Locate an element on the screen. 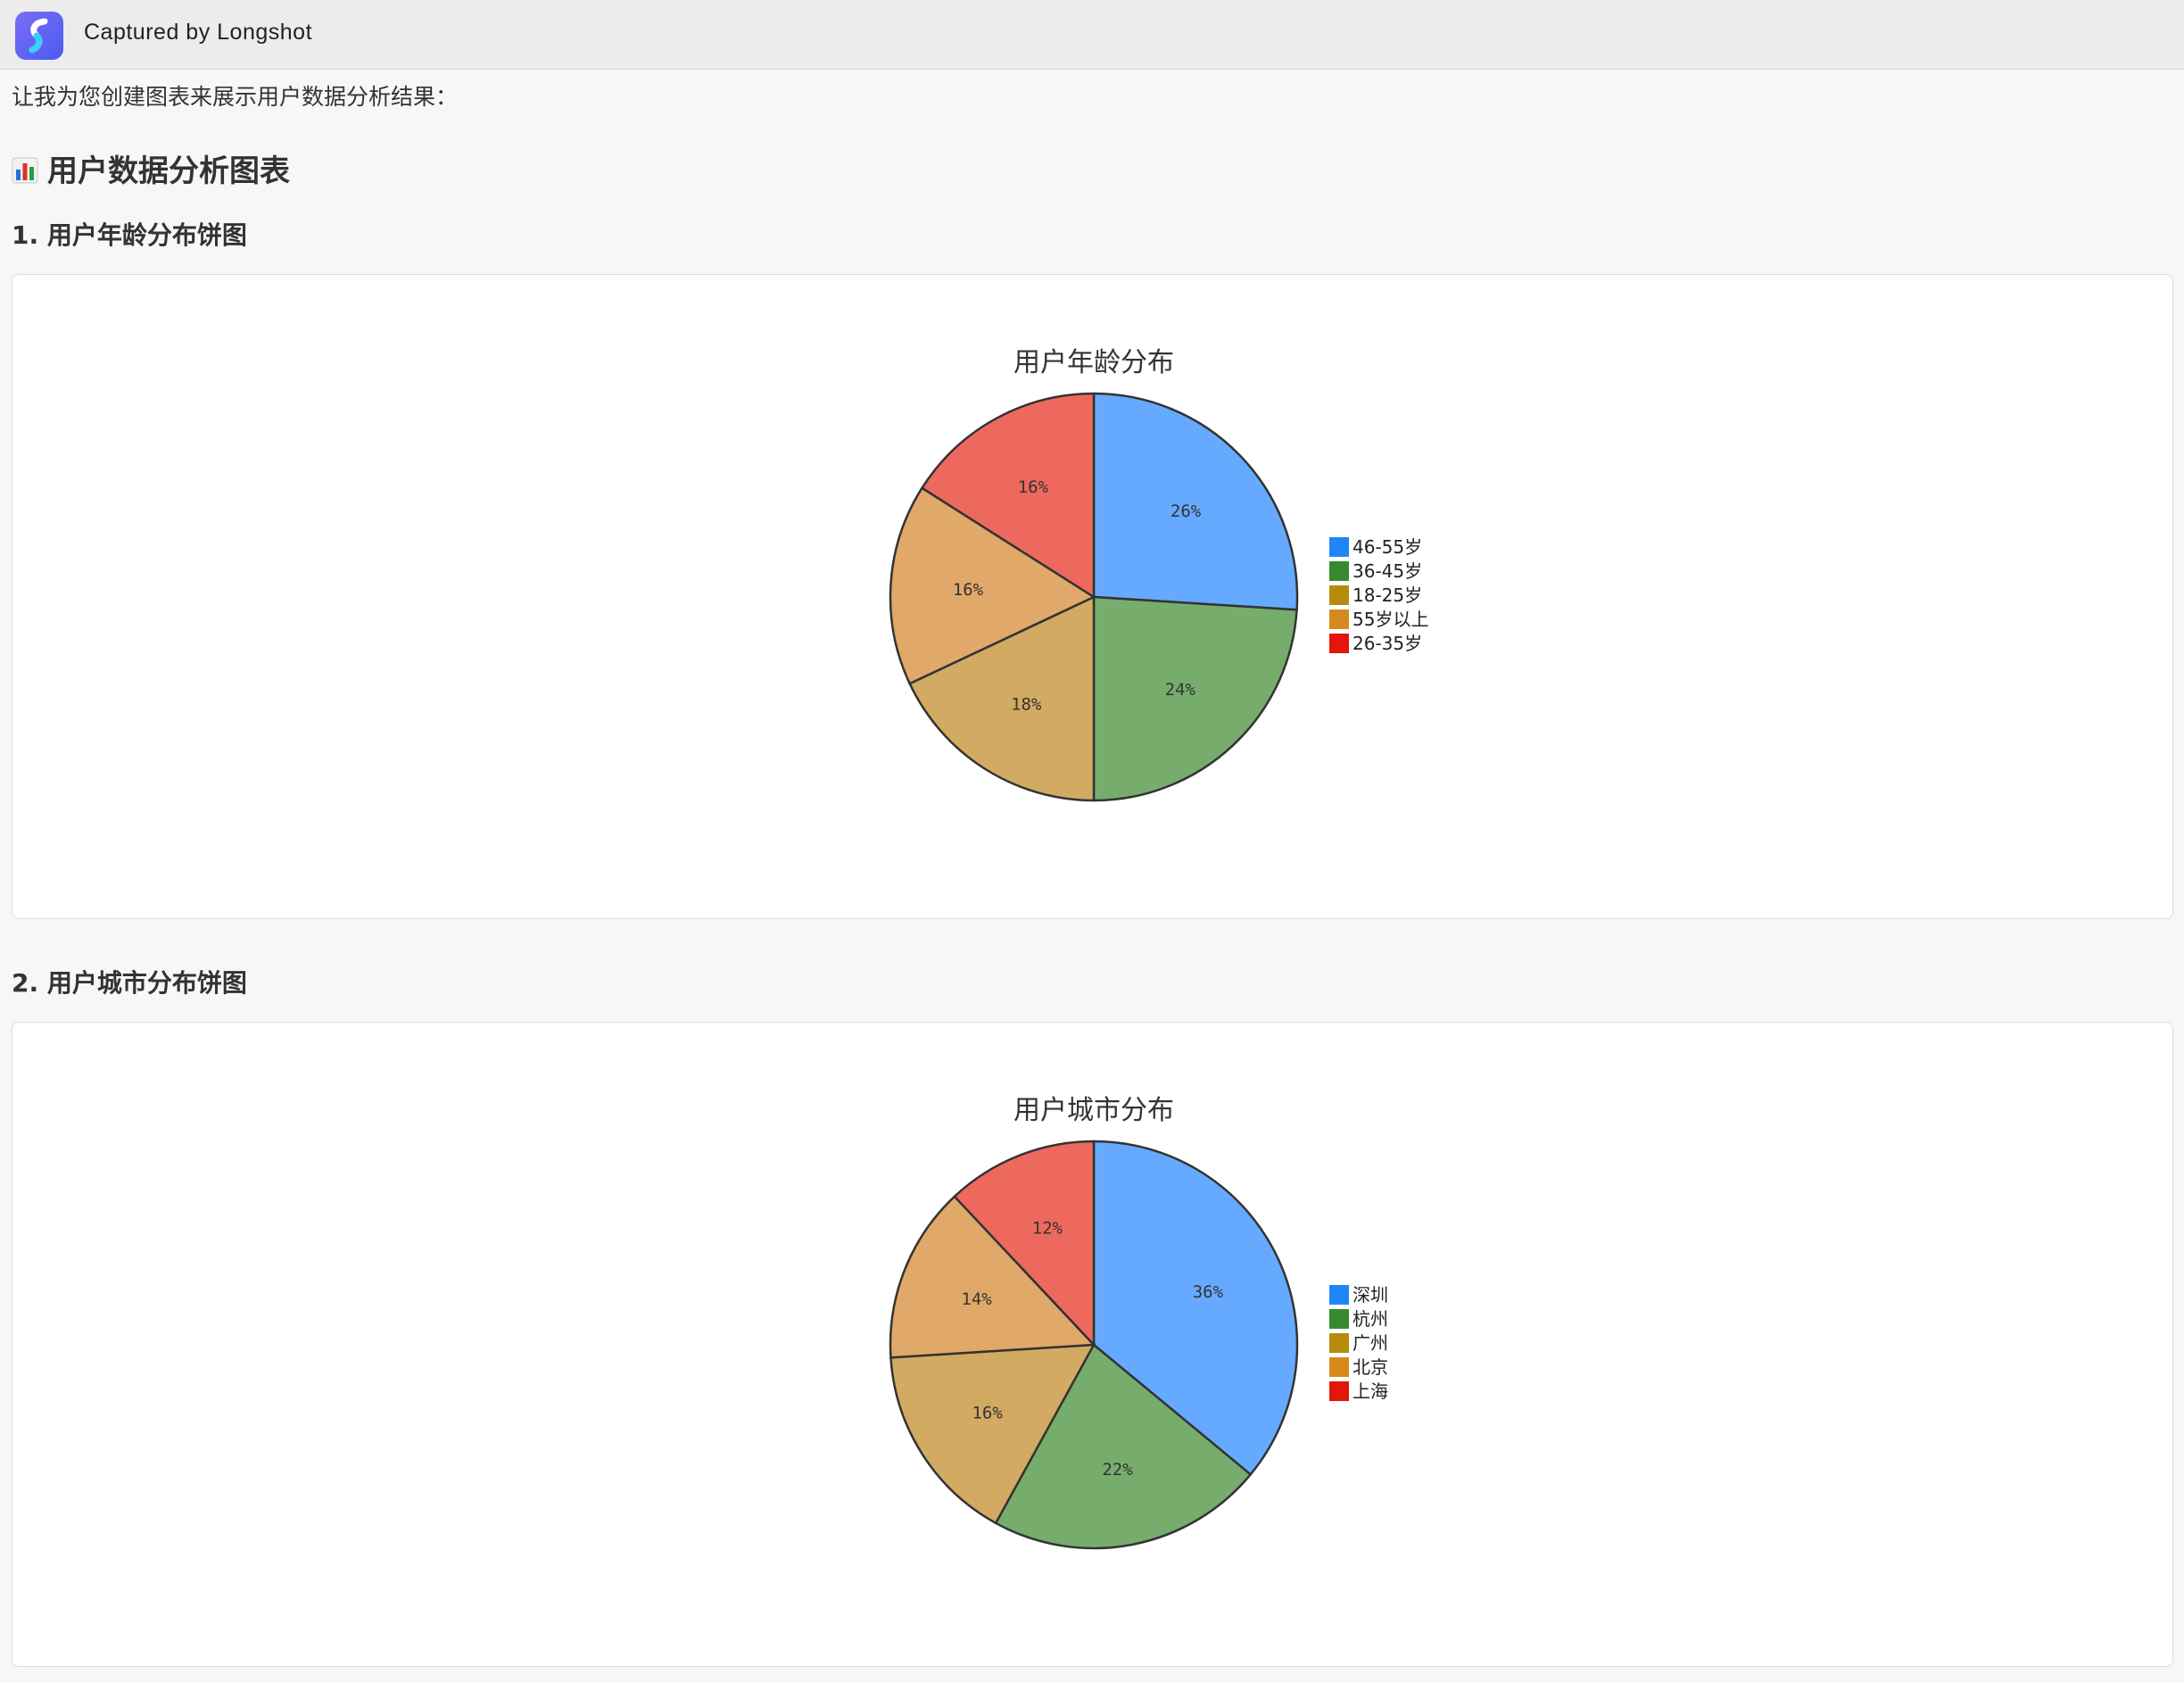  chart-title: 用户城市分布 is located at coordinates (1094, 1110).